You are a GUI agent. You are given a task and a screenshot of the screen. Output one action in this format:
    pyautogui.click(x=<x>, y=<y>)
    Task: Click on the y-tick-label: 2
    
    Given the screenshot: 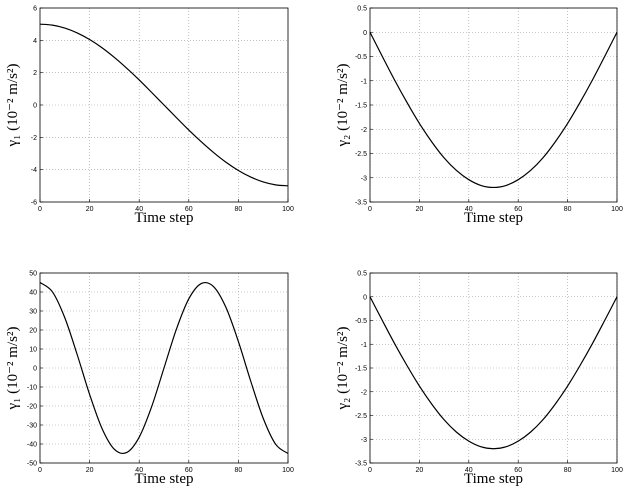 What is the action you would take?
    pyautogui.click(x=35, y=73)
    